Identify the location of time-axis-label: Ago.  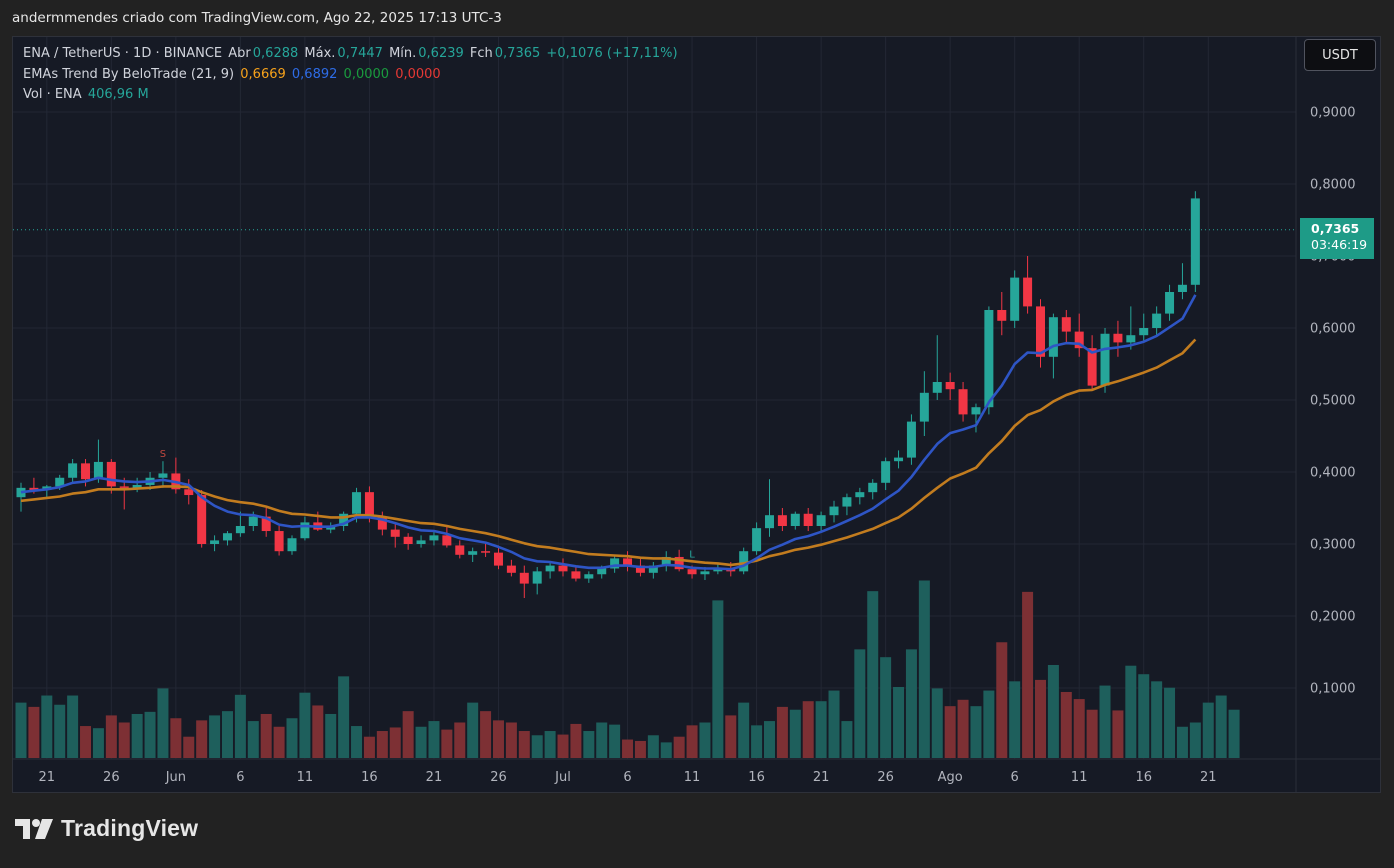
(950, 777).